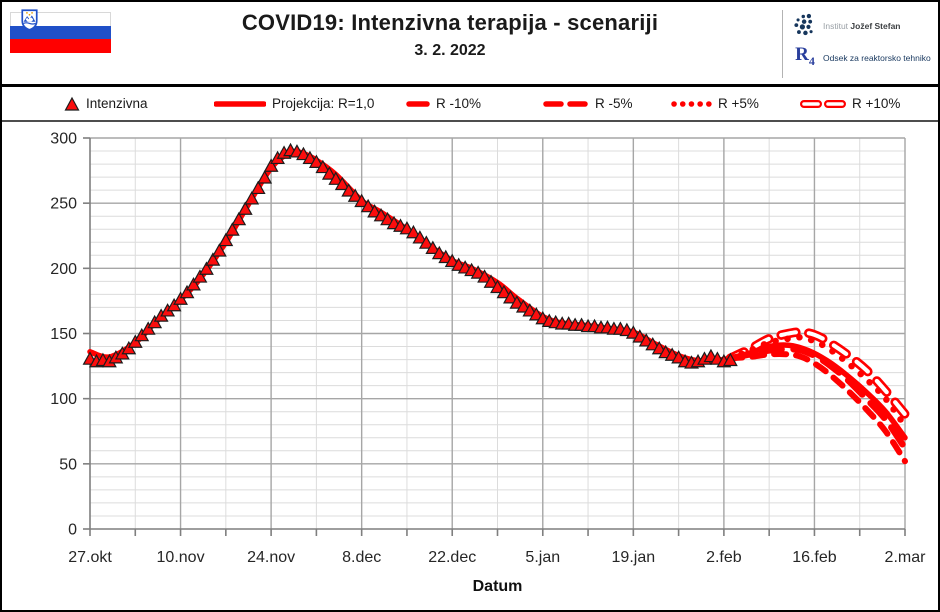  Describe the element at coordinates (72, 530) in the screenshot. I see `y-tick-label: 0` at that location.